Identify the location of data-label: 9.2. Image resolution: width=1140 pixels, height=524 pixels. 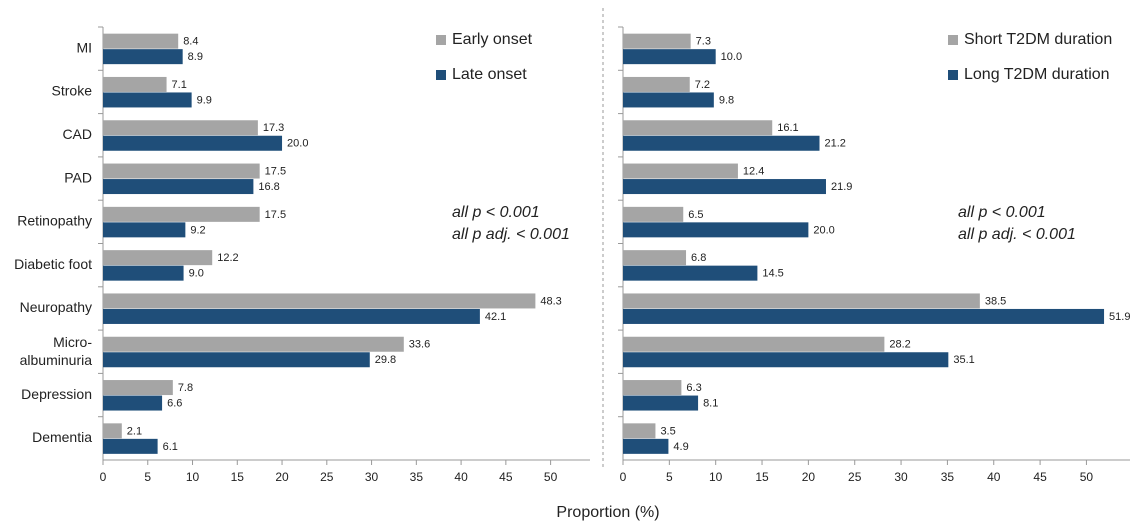
(197, 230).